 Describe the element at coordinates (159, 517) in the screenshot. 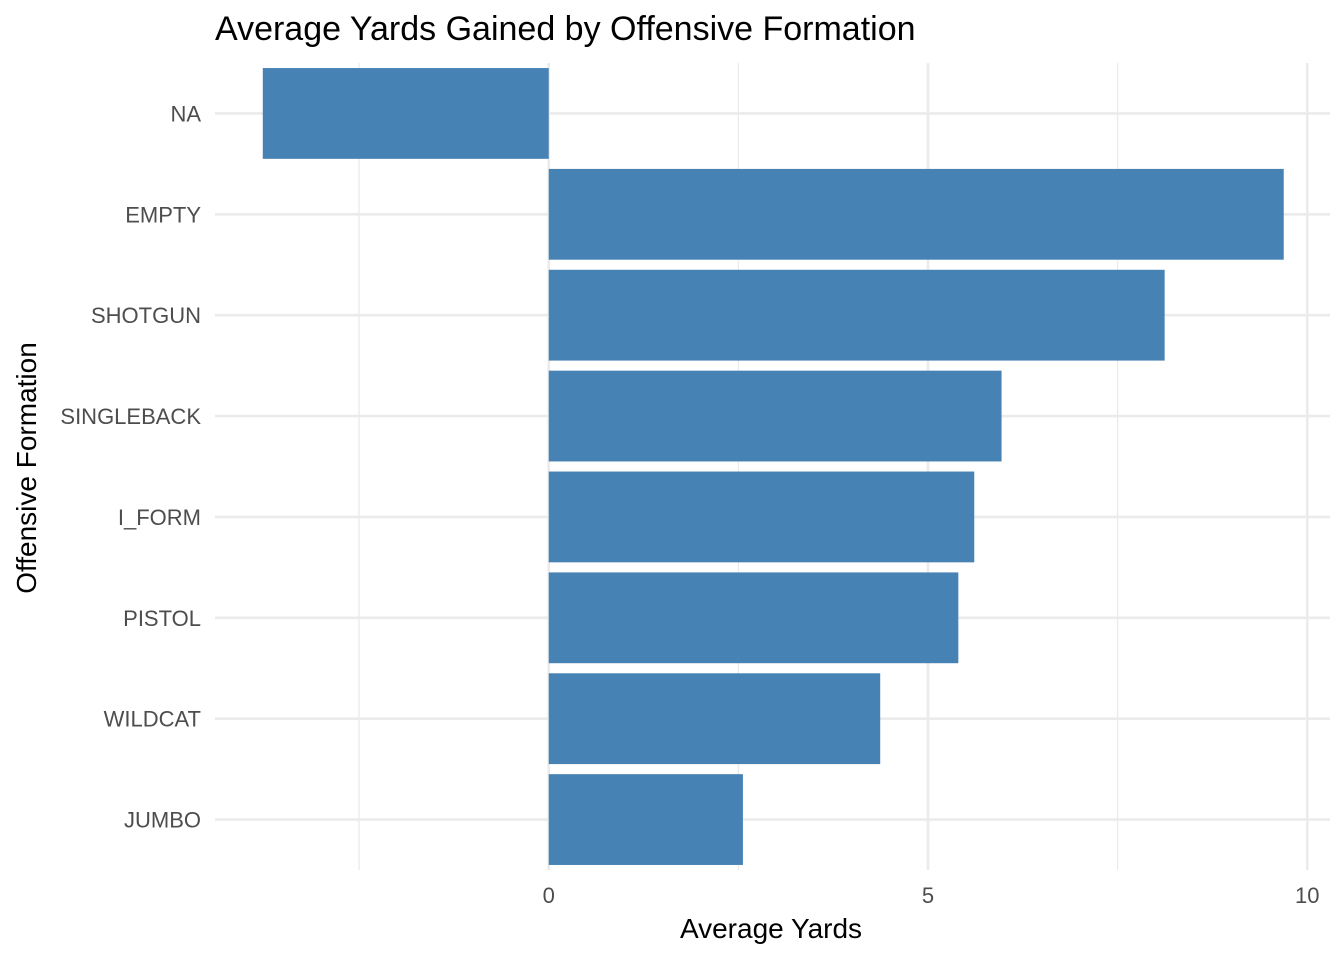

I see `y-tick-label: I_FORM` at that location.